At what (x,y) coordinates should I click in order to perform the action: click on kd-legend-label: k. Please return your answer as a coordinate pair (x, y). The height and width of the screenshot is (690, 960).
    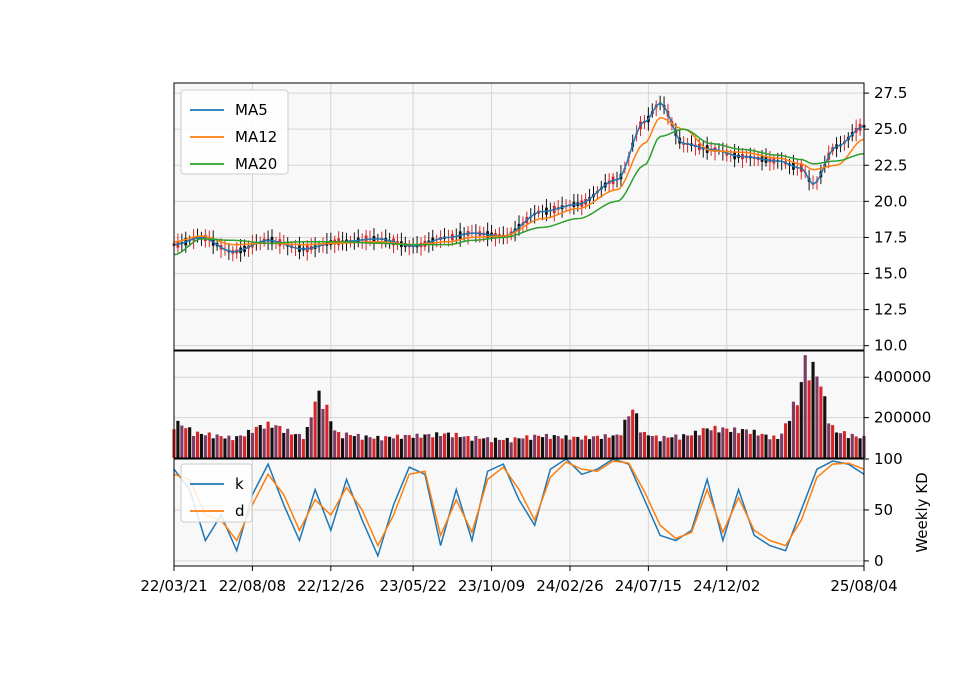
    Looking at the image, I should click on (239, 484).